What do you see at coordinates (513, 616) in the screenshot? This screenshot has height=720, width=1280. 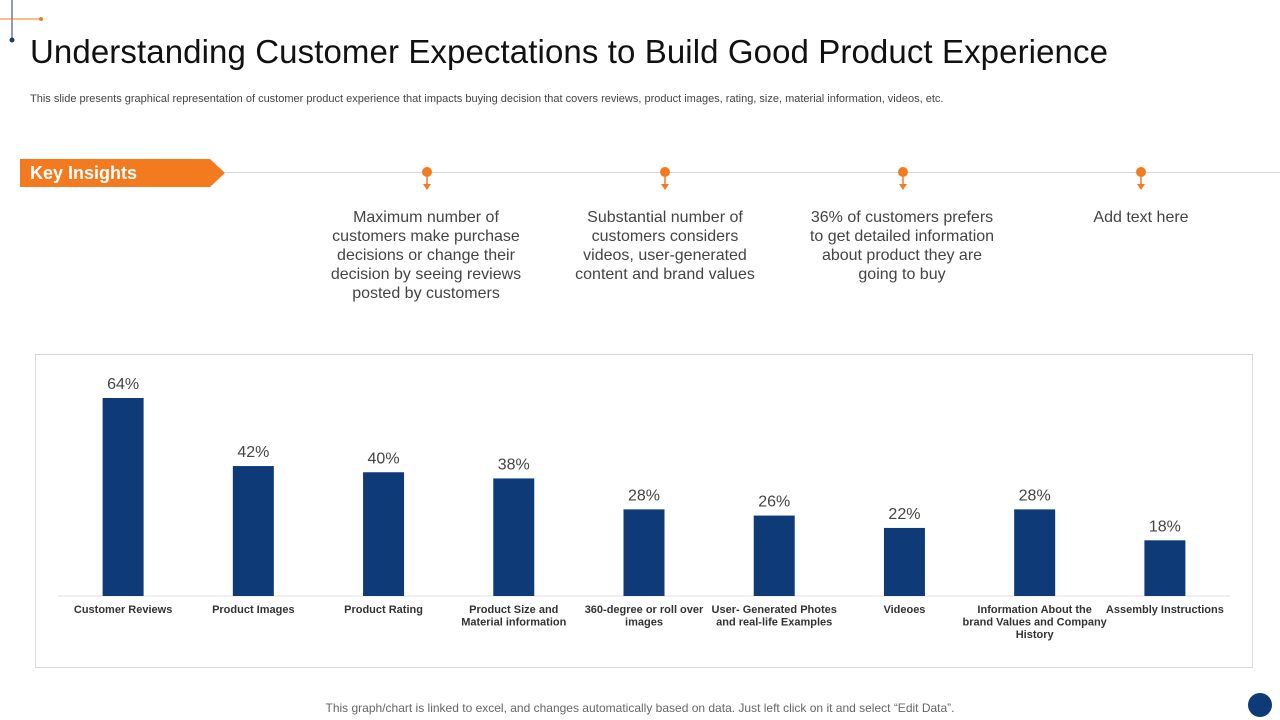 I see `category-label: Product Size and Material information` at bounding box center [513, 616].